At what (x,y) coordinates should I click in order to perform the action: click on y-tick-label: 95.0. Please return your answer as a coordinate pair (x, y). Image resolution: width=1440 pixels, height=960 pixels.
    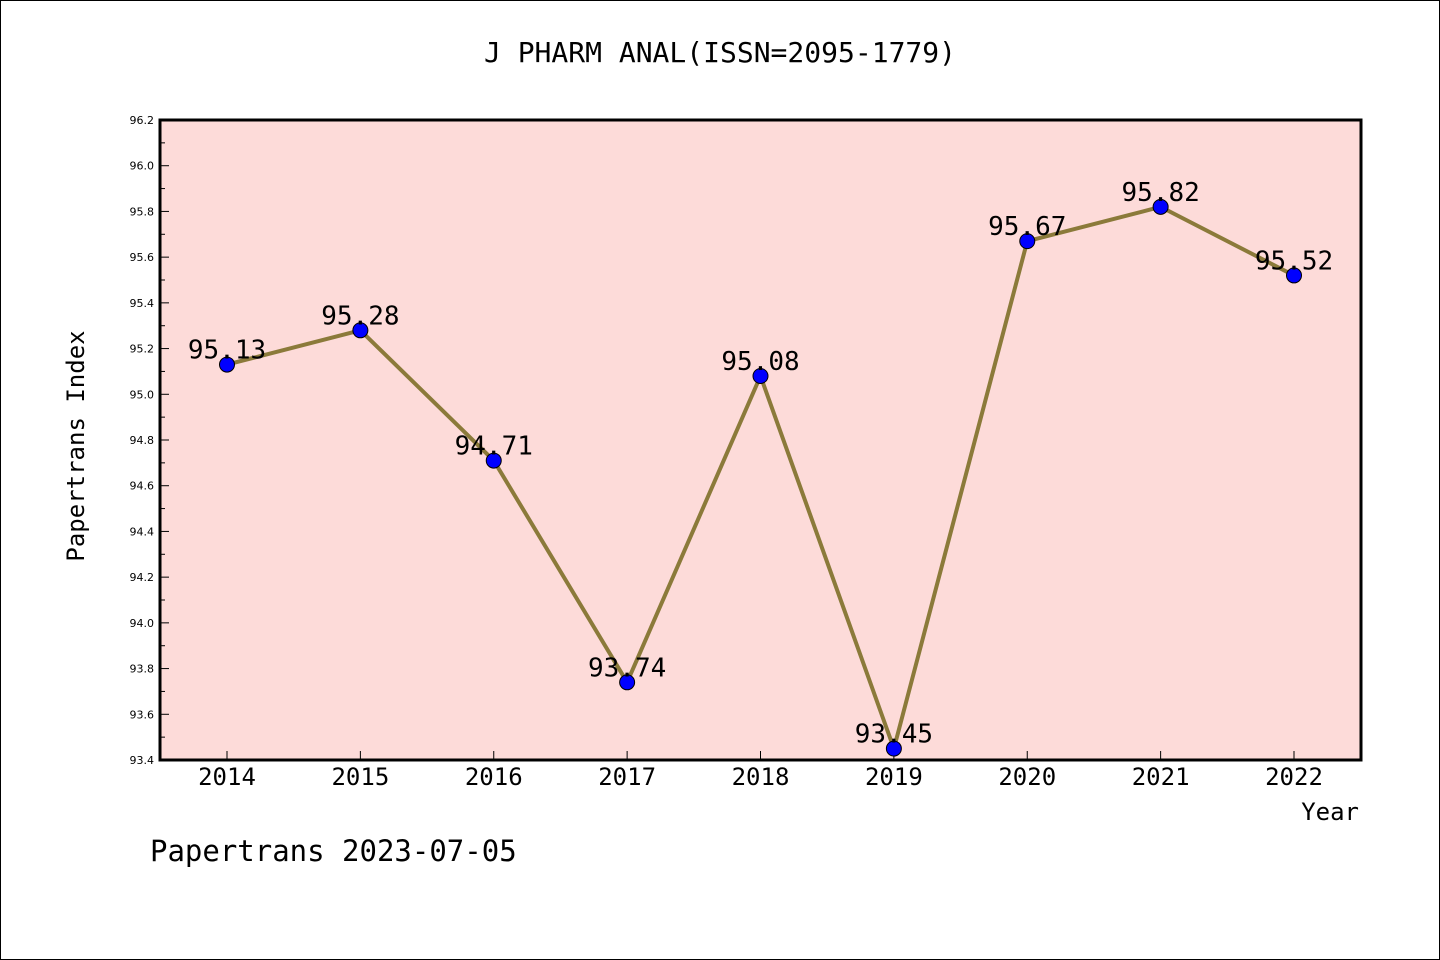
    Looking at the image, I should click on (142, 394).